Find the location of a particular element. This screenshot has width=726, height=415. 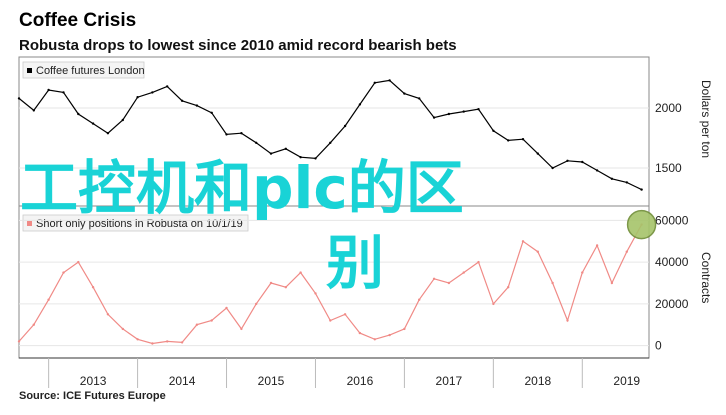

y-tick-label: 40000 is located at coordinates (672, 262).